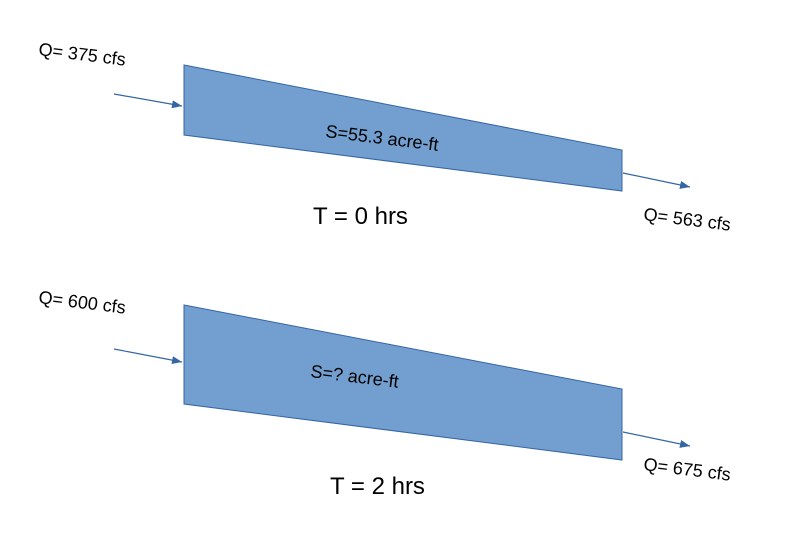 This screenshot has height=541, width=798. Describe the element at coordinates (403, 128) in the screenshot. I see `channel-reach-shape` at that location.